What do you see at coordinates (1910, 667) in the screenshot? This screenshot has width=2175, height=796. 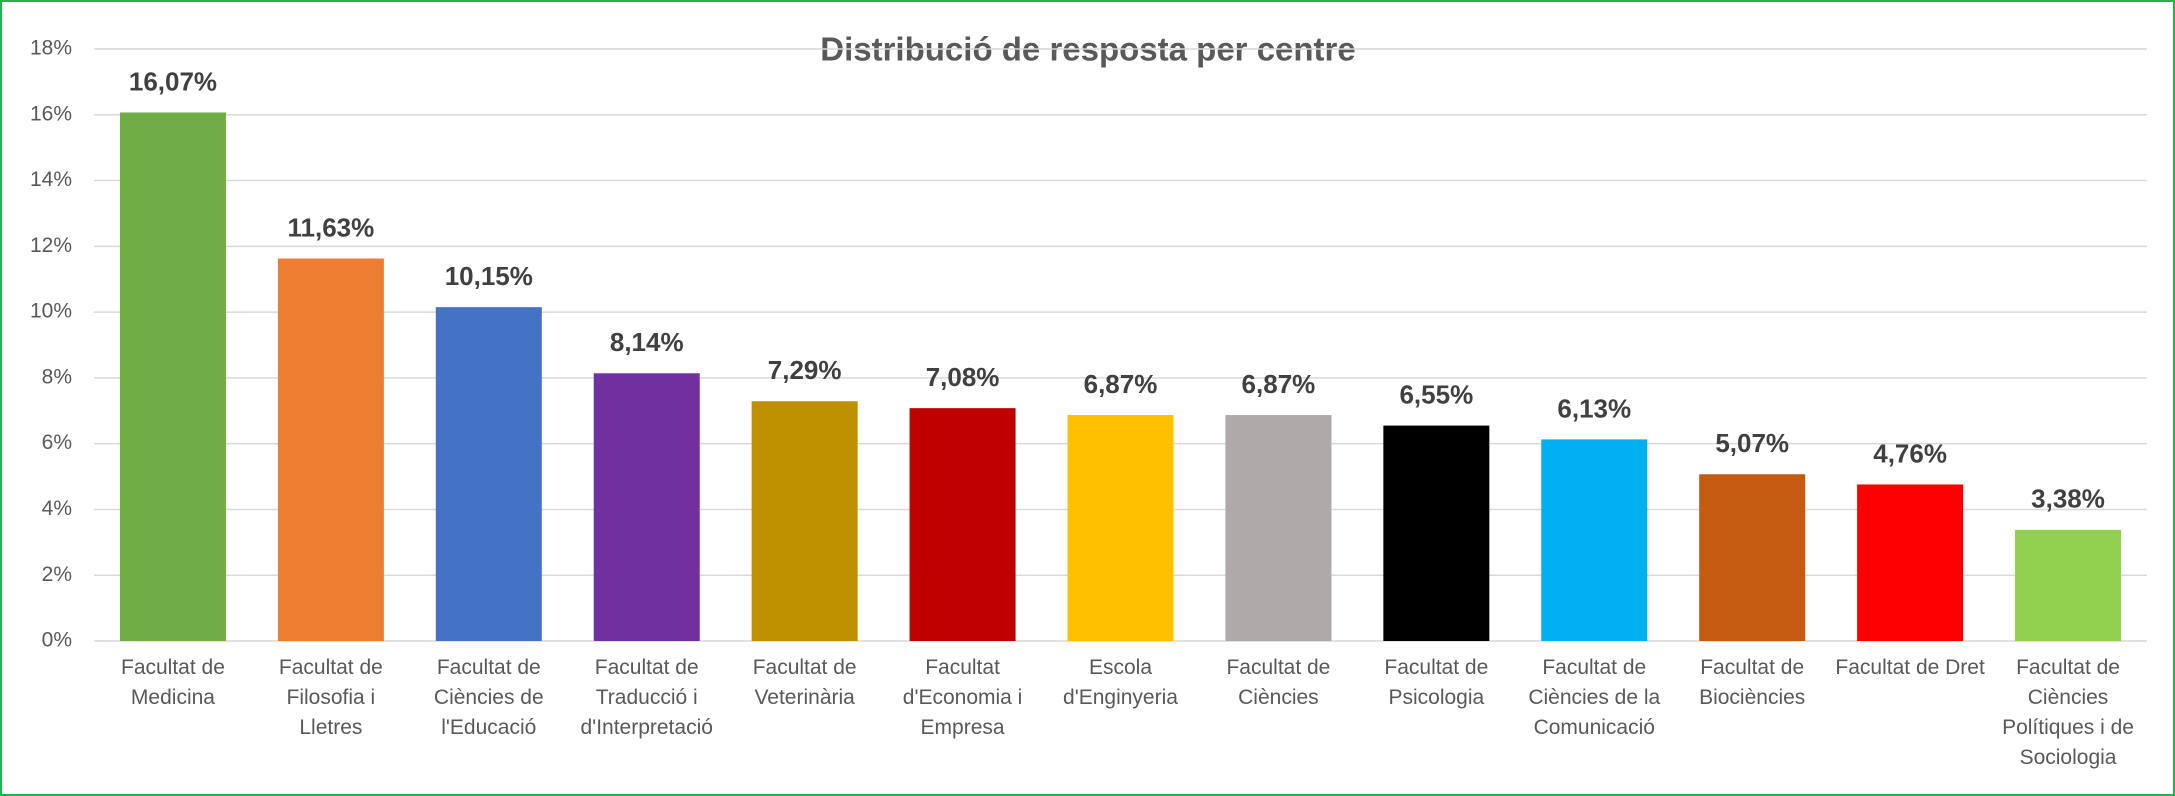 I see `x-tick-label: Facultat de Dret` at bounding box center [1910, 667].